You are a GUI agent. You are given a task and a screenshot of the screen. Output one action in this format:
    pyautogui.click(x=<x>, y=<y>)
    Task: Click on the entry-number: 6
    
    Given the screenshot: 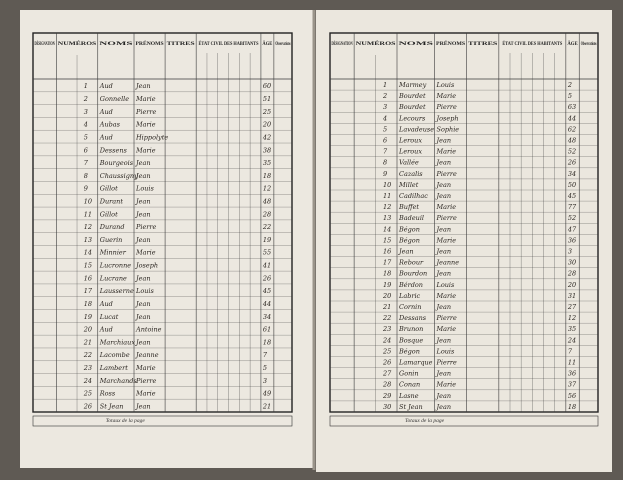 What is the action you would take?
    pyautogui.click(x=86, y=150)
    